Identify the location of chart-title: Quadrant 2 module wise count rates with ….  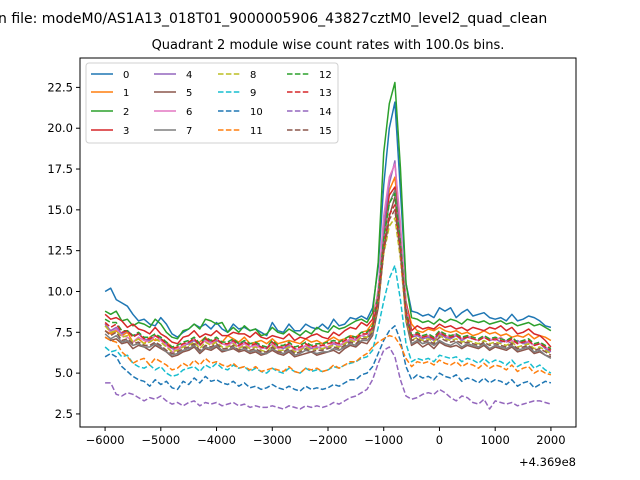
(328, 45).